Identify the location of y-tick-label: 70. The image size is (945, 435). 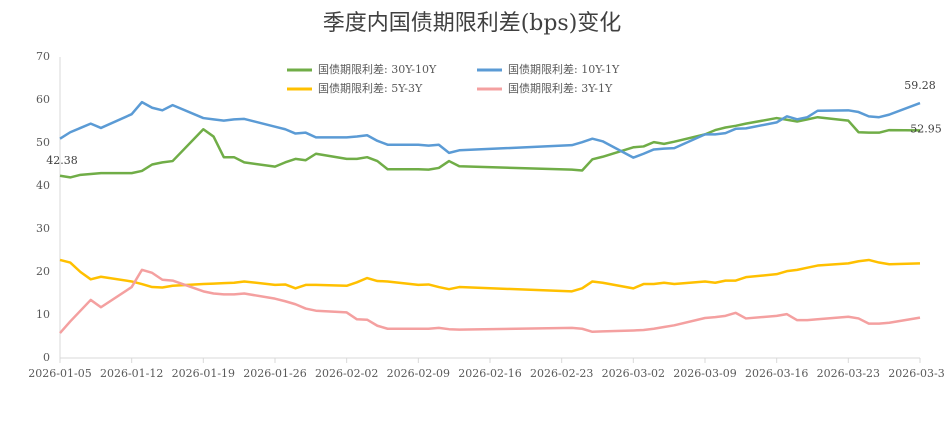
(43, 56).